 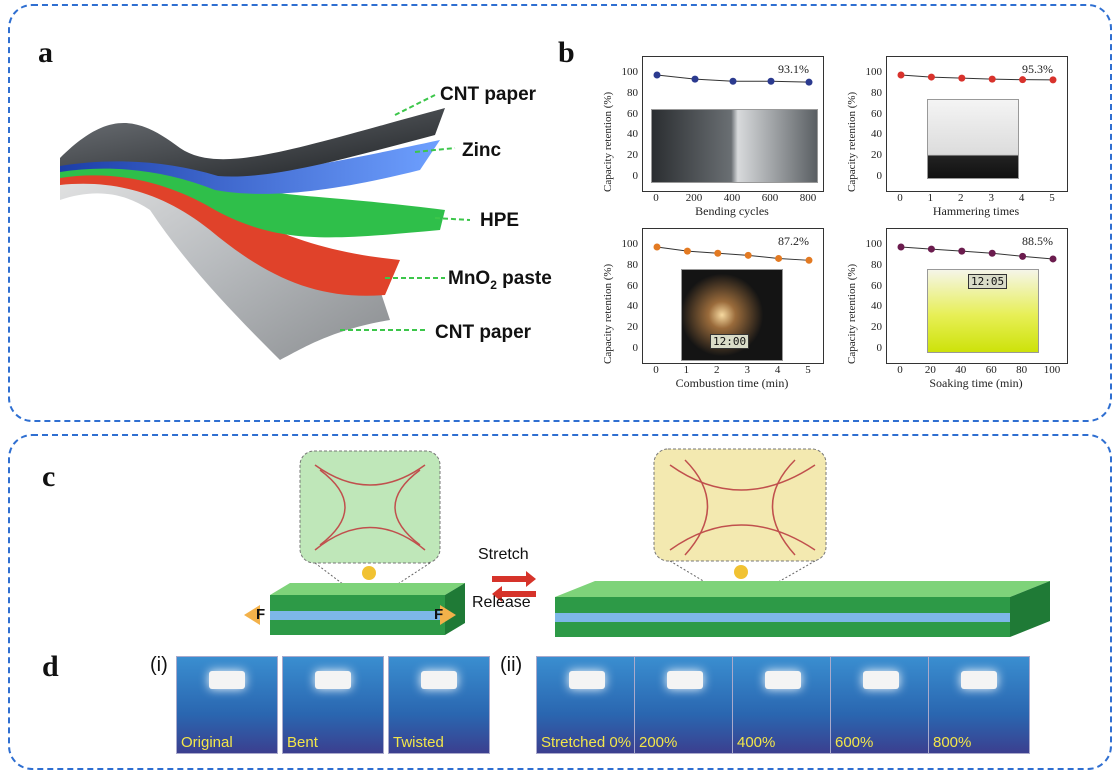 I want to click on inset-photo: 12:05, so click(x=983, y=311).